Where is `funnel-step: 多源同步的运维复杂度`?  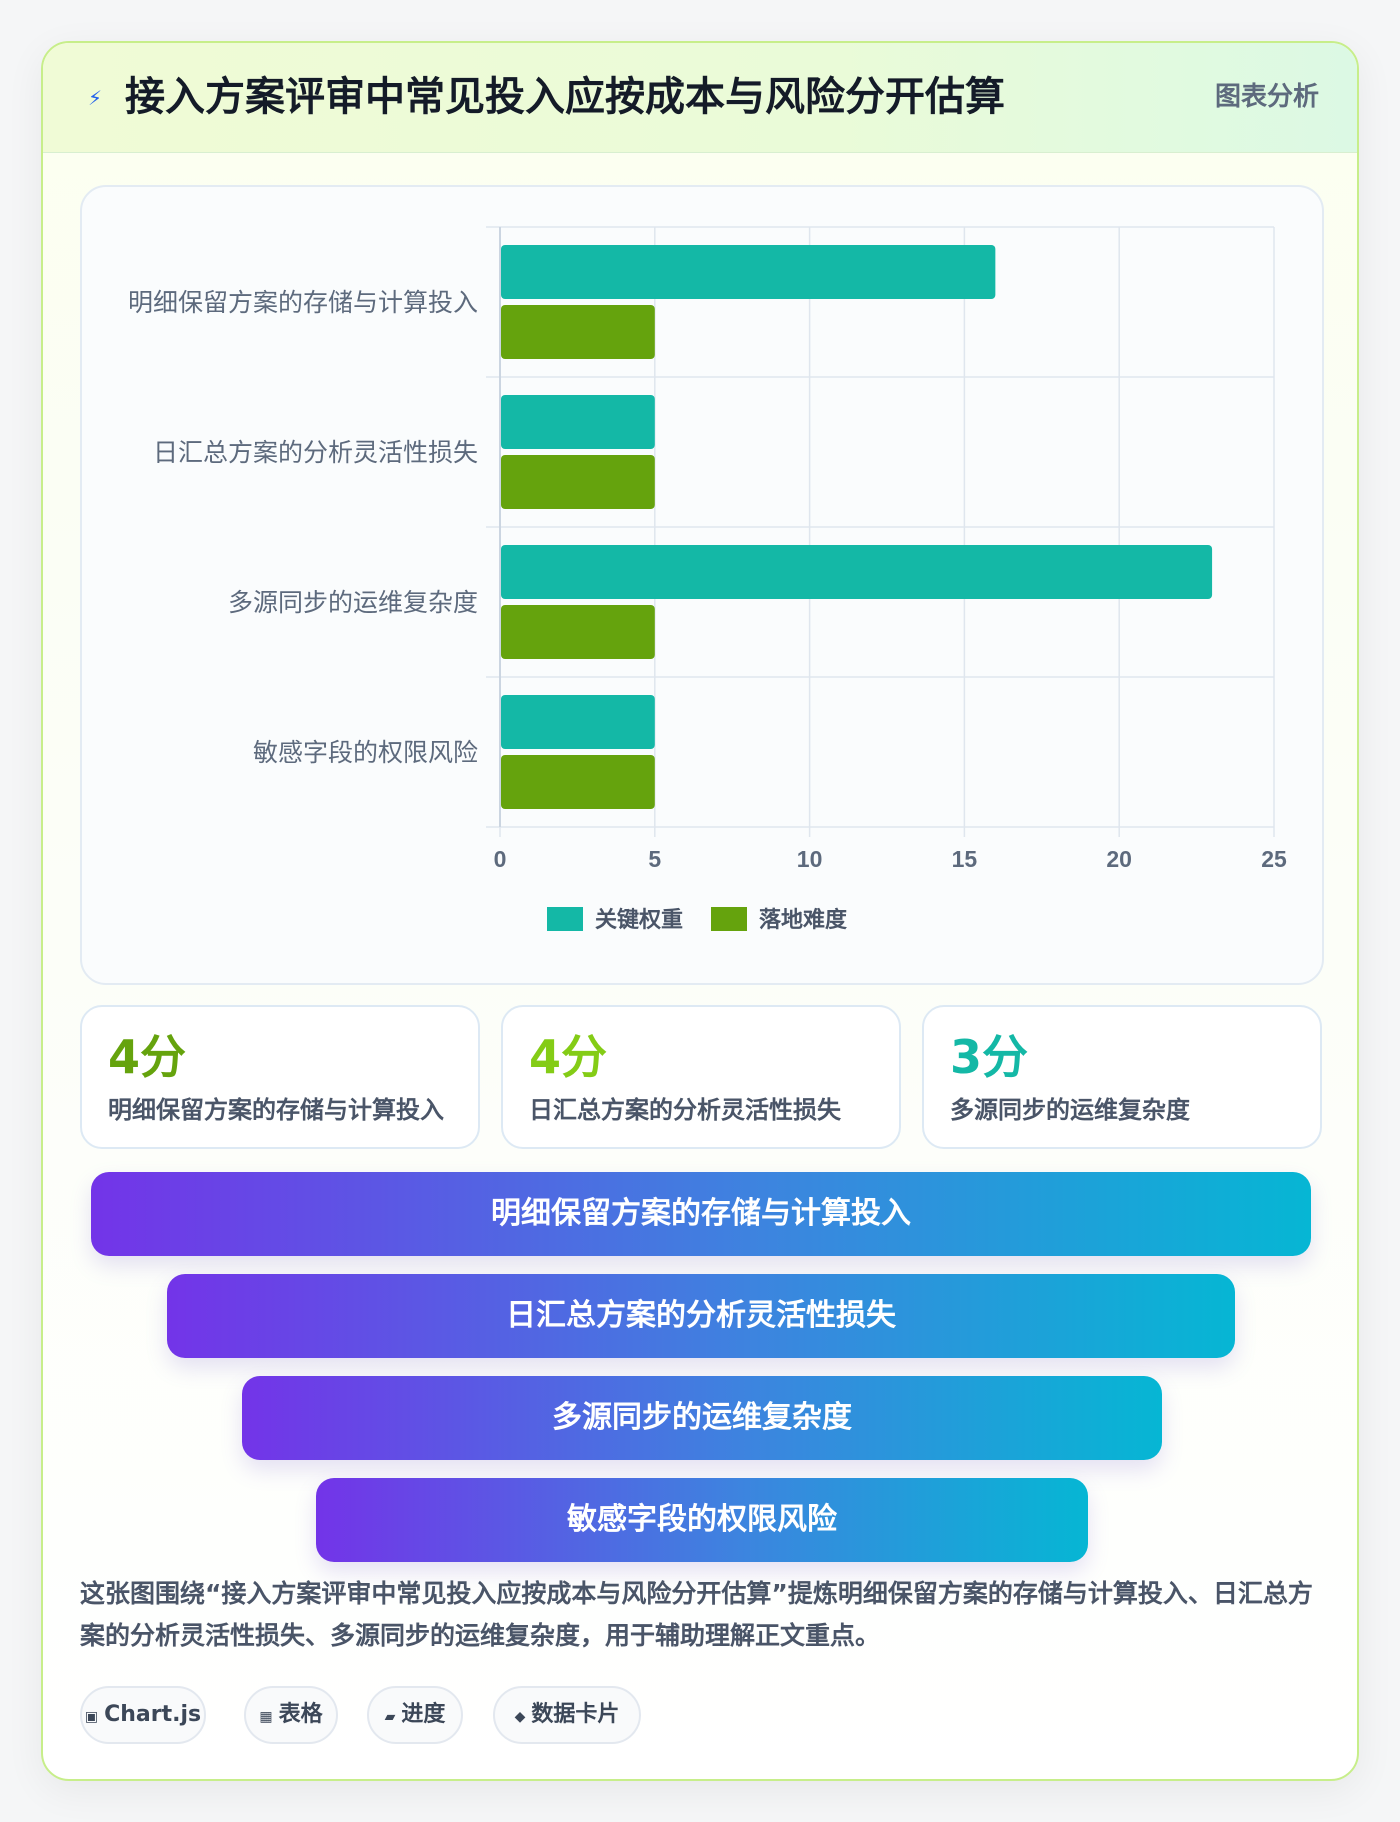 funnel-step: 多源同步的运维复杂度 is located at coordinates (702, 1418).